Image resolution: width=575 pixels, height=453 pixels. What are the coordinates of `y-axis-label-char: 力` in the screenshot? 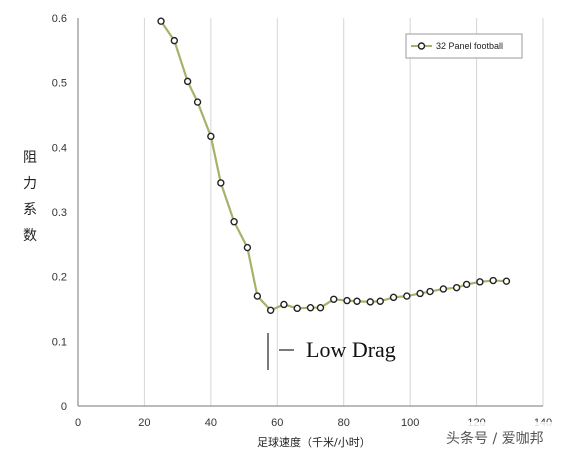 It's located at (30, 184).